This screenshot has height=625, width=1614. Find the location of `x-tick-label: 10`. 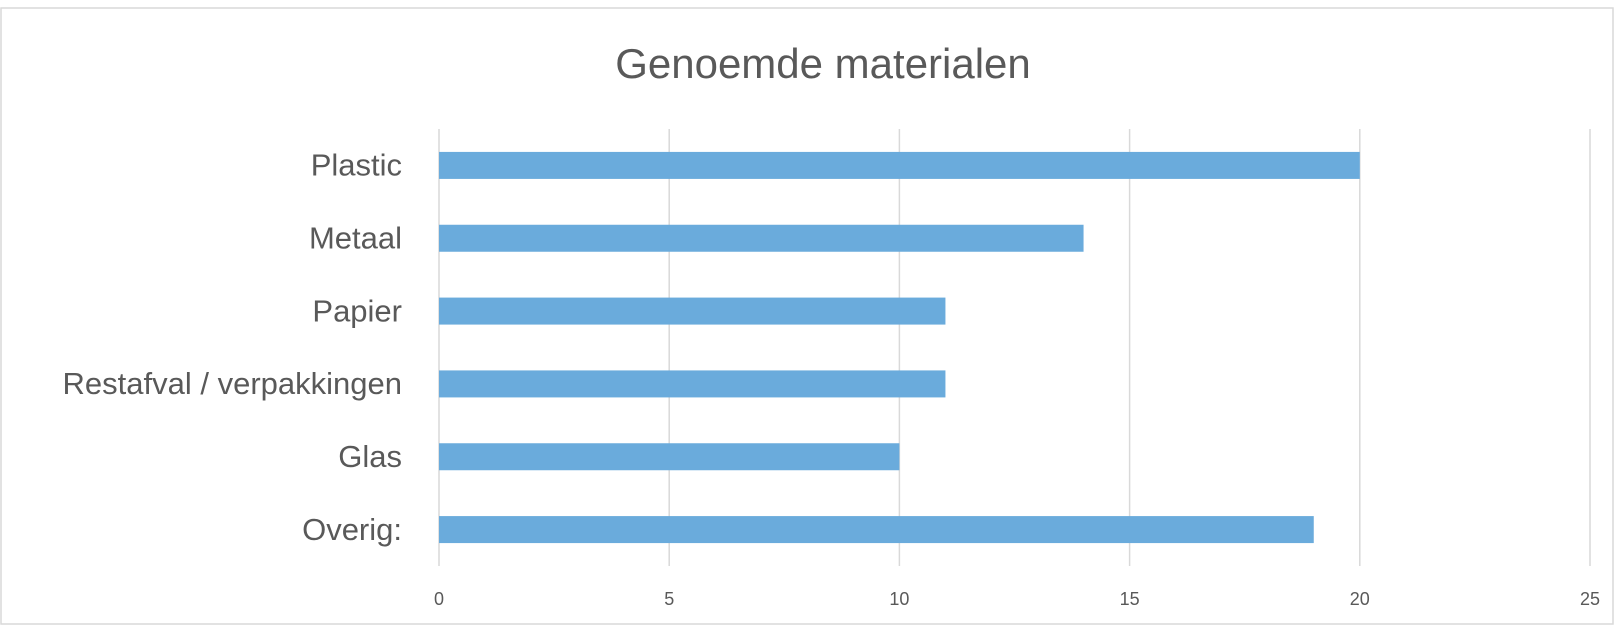

x-tick-label: 10 is located at coordinates (899, 599).